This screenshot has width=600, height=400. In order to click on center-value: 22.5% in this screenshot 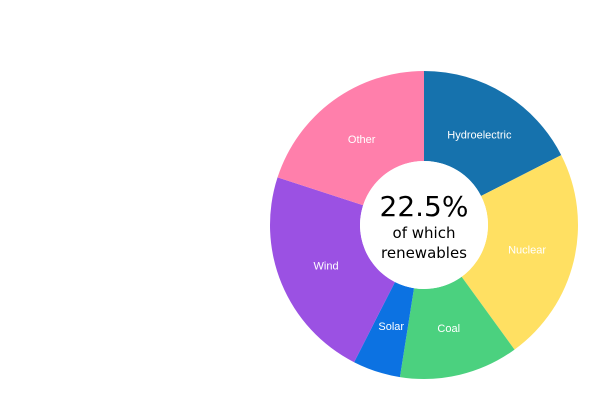, I will do `click(424, 206)`.